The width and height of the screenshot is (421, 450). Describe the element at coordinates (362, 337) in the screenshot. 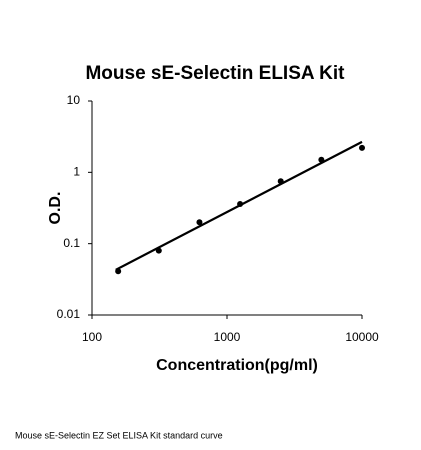

I see `x-tick-label: 10000` at that location.